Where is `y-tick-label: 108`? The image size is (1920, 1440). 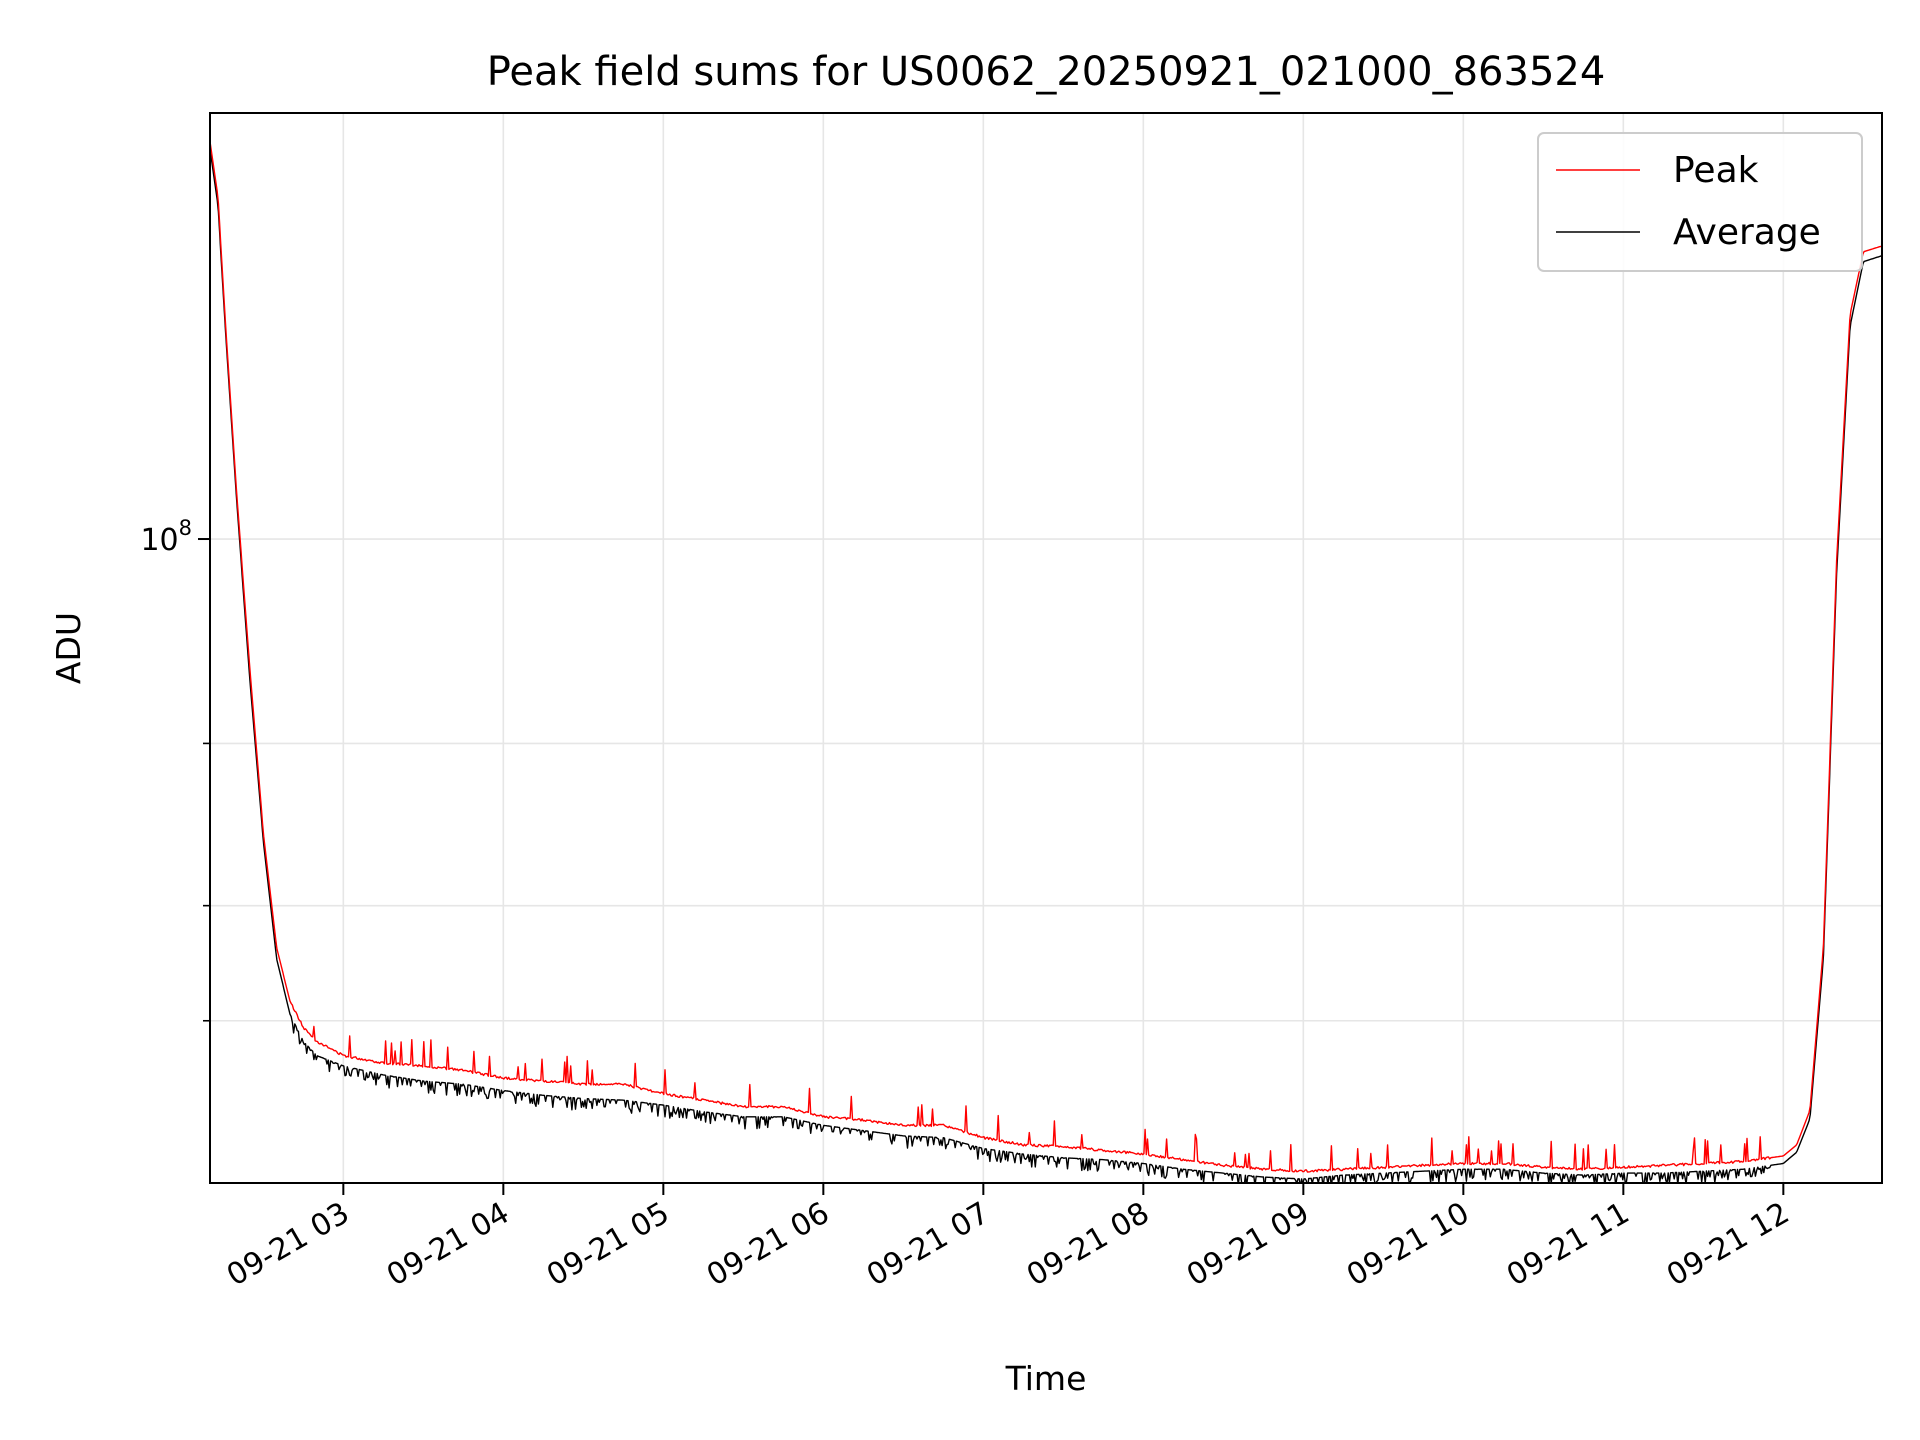
y-tick-label: 108 is located at coordinates (166, 537).